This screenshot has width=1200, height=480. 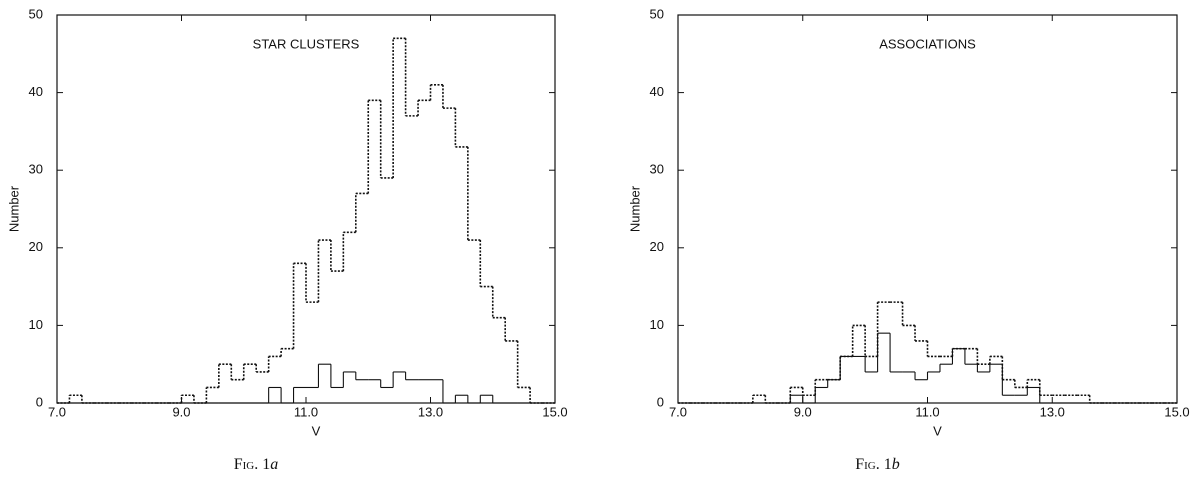 I want to click on figure-caption: Fig. 1a, so click(x=256, y=464).